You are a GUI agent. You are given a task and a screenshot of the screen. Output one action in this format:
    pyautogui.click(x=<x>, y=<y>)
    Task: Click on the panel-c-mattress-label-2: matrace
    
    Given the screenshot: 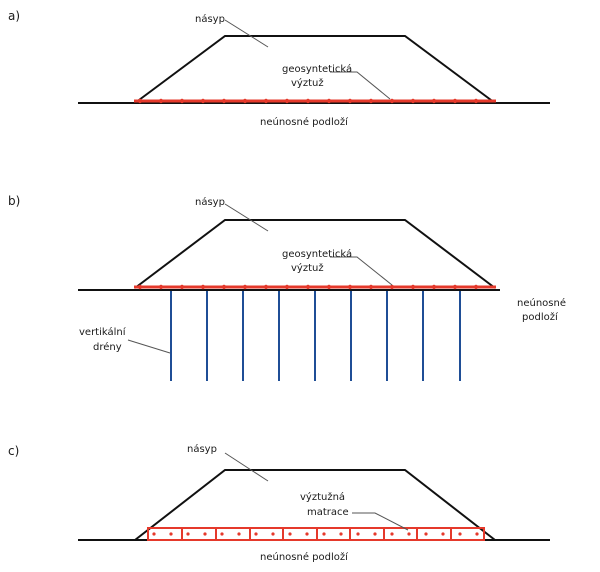 What is the action you would take?
    pyautogui.click(x=328, y=512)
    